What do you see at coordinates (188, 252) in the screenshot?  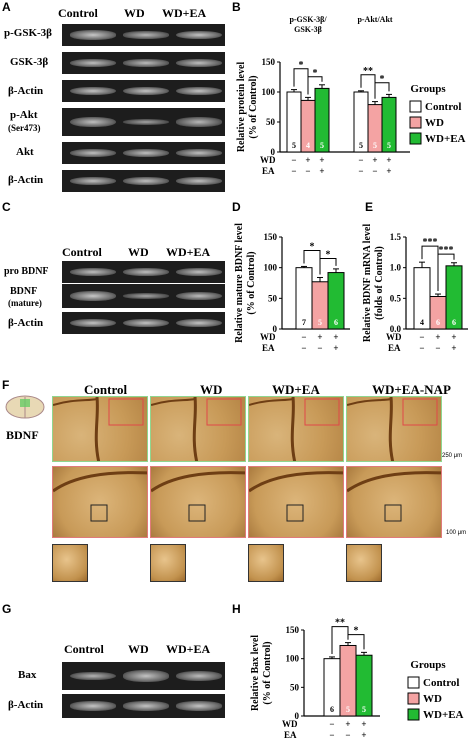 I see `blot-c-col-wdea: WD+EA` at bounding box center [188, 252].